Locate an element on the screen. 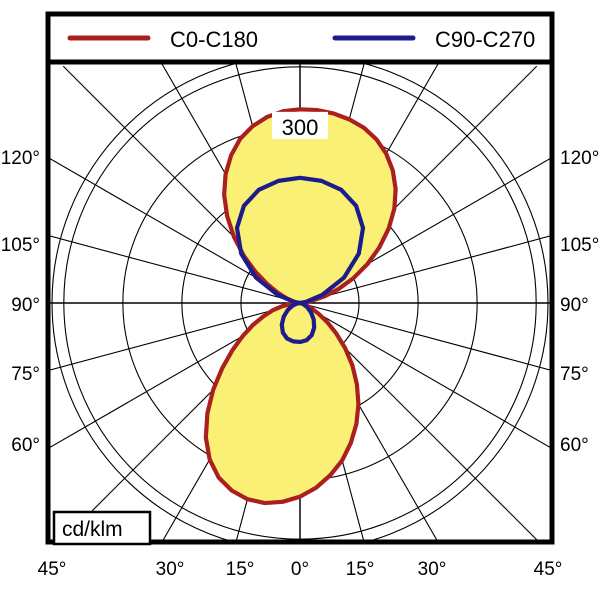  units-badge: cd/klm is located at coordinates (102, 528).